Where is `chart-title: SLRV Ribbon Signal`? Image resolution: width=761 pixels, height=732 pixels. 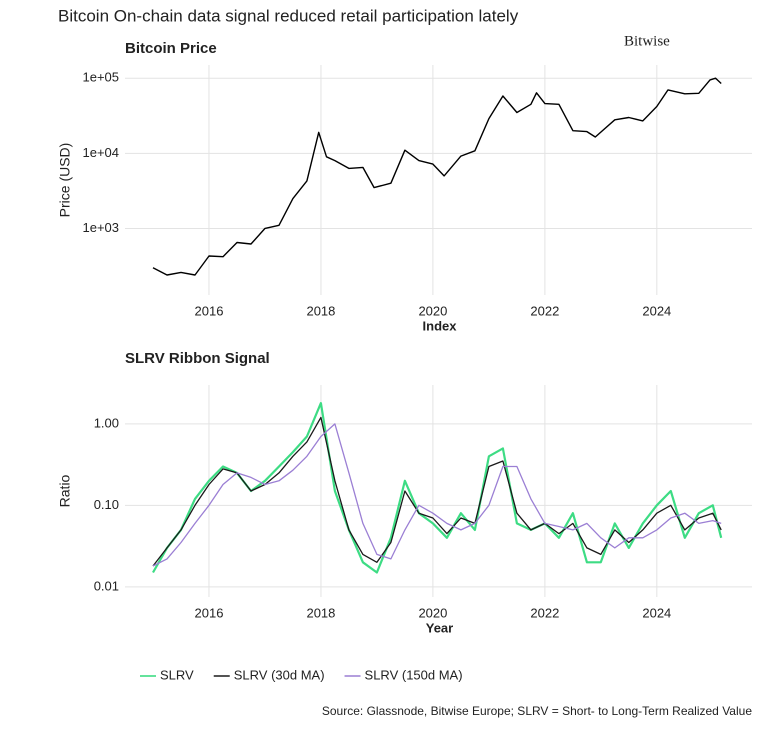
chart-title: SLRV Ribbon Signal is located at coordinates (197, 358).